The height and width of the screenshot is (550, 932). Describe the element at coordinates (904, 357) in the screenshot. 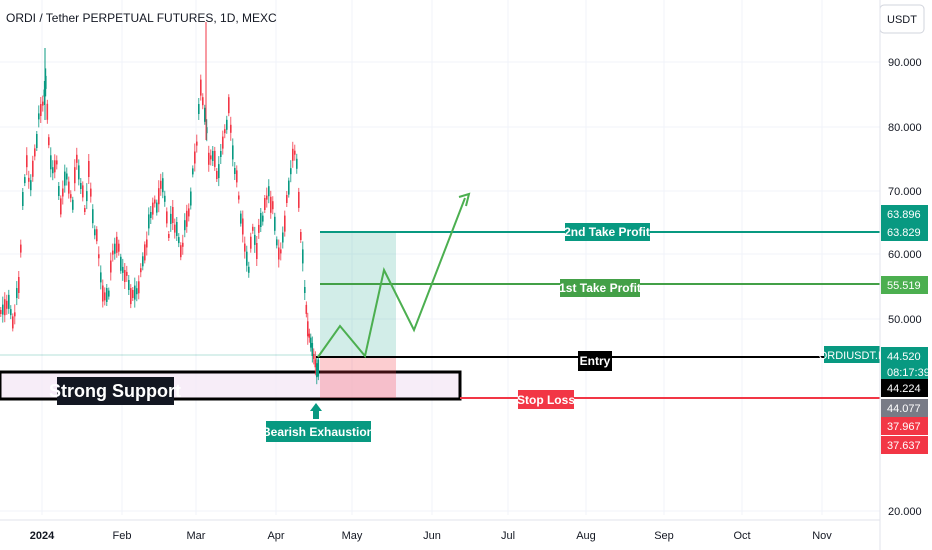

I see `price-tag-value: 44.520` at that location.